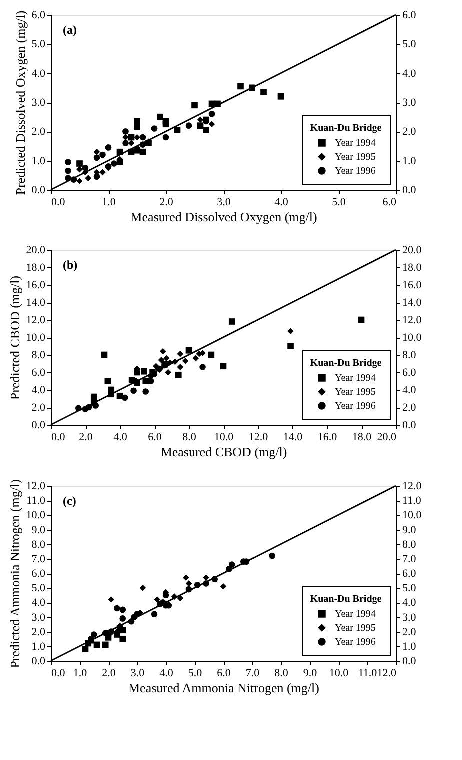 The width and height of the screenshot is (462, 760). I want to click on y2-tick-label: 7.0, so click(409, 559).